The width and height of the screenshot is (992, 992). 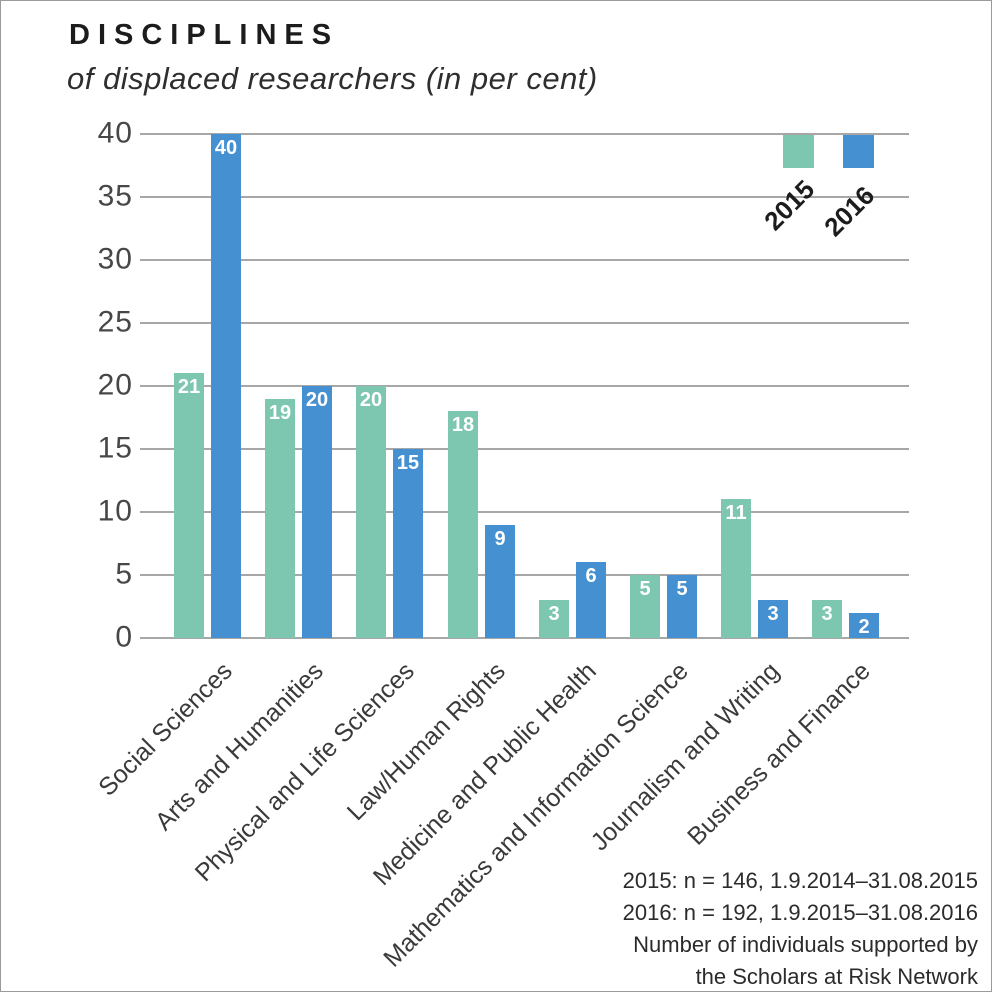 What do you see at coordinates (115, 511) in the screenshot?
I see `y-axis-tick-label-10: 10` at bounding box center [115, 511].